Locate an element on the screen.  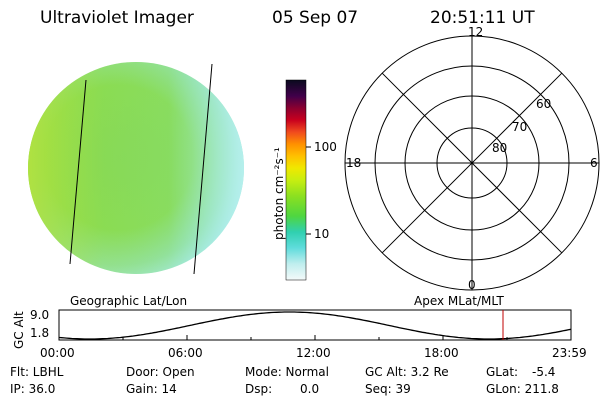
colorbar-scale is located at coordinates (296, 180).